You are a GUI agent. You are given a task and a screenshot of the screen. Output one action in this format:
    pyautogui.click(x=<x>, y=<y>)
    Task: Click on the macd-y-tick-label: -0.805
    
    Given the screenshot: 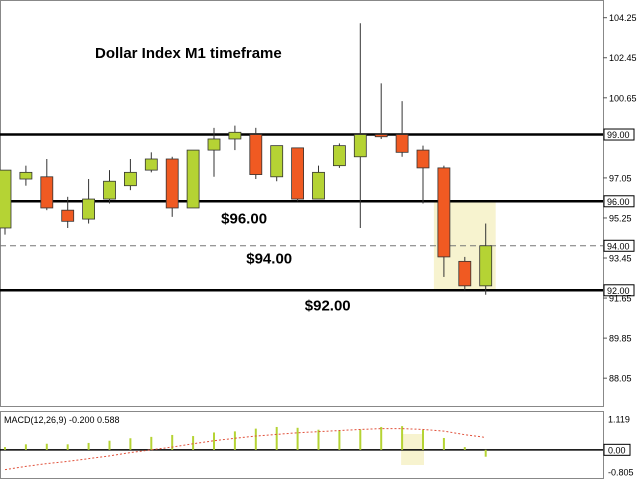 What is the action you would take?
    pyautogui.click(x=621, y=473)
    